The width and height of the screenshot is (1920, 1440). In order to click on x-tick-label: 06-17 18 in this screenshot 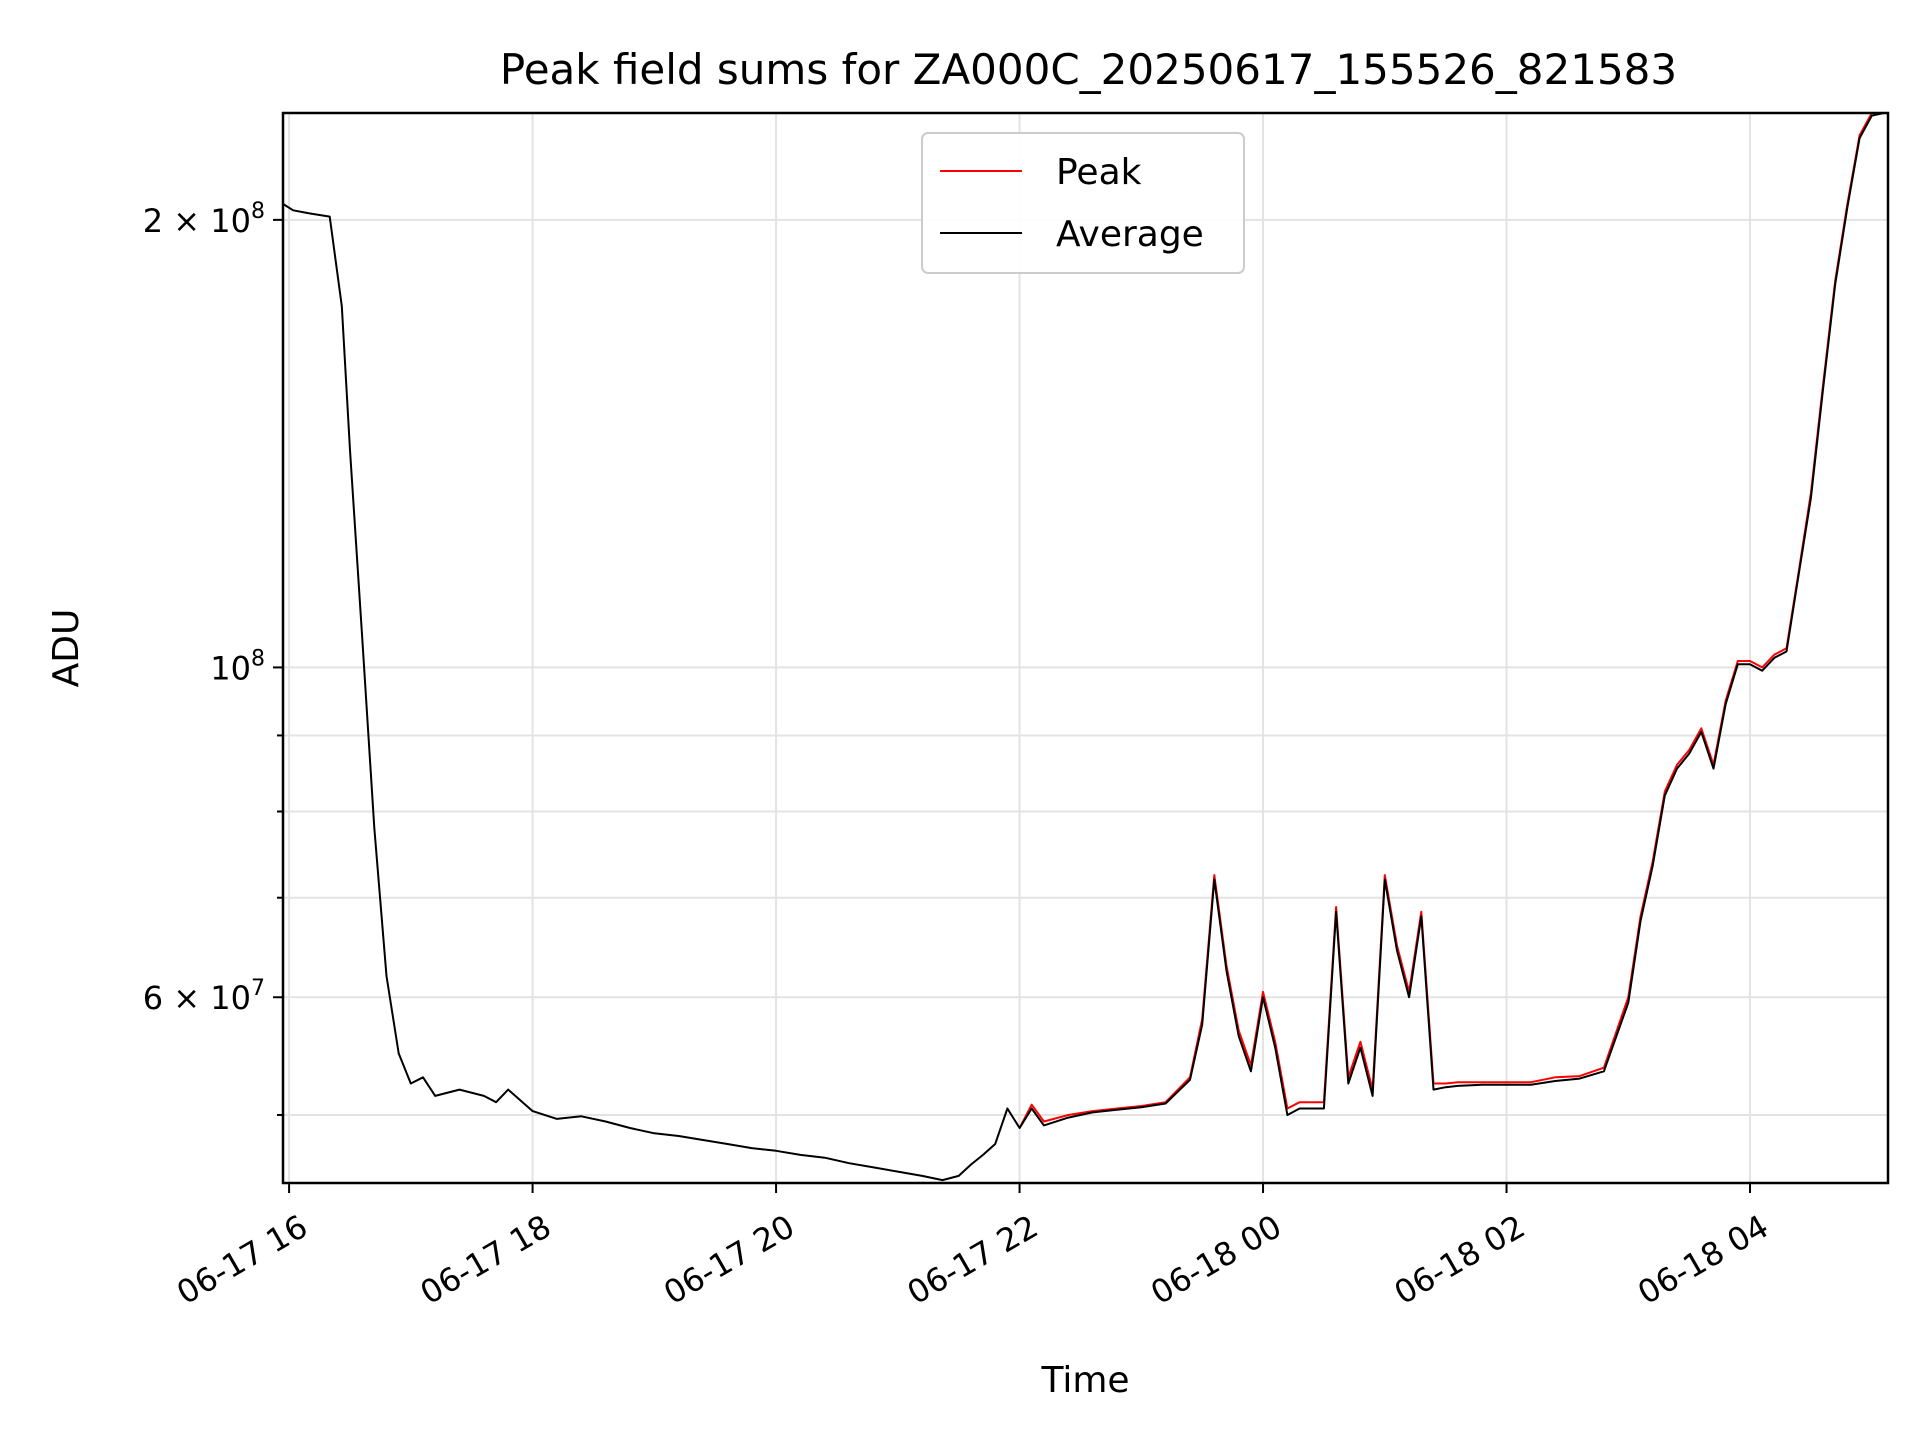, I will do `click(486, 1259)`.